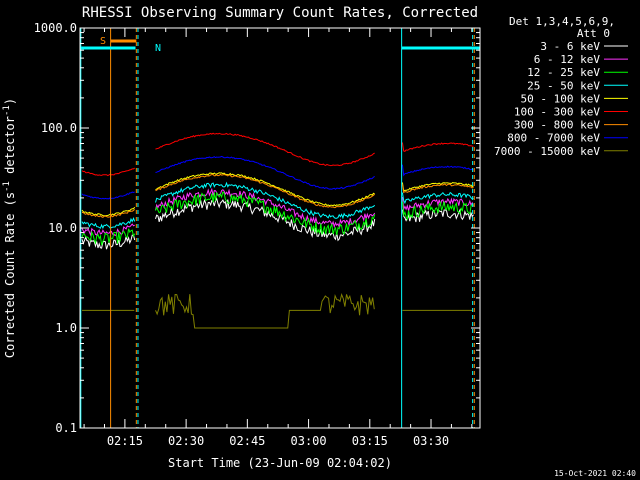 This screenshot has width=640, height=480. What do you see at coordinates (7, 110) in the screenshot?
I see `y-axis-label-sup2: -1` at bounding box center [7, 110].